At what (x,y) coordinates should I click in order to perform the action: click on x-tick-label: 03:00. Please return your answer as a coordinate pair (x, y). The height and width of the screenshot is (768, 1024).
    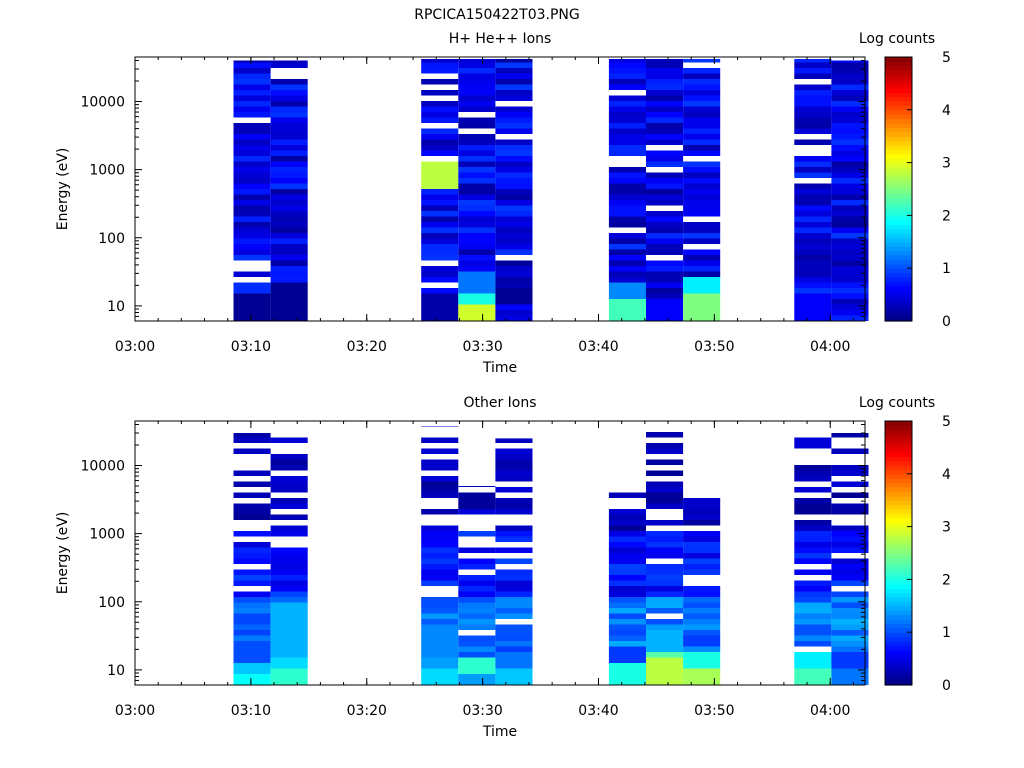
    Looking at the image, I should click on (135, 711).